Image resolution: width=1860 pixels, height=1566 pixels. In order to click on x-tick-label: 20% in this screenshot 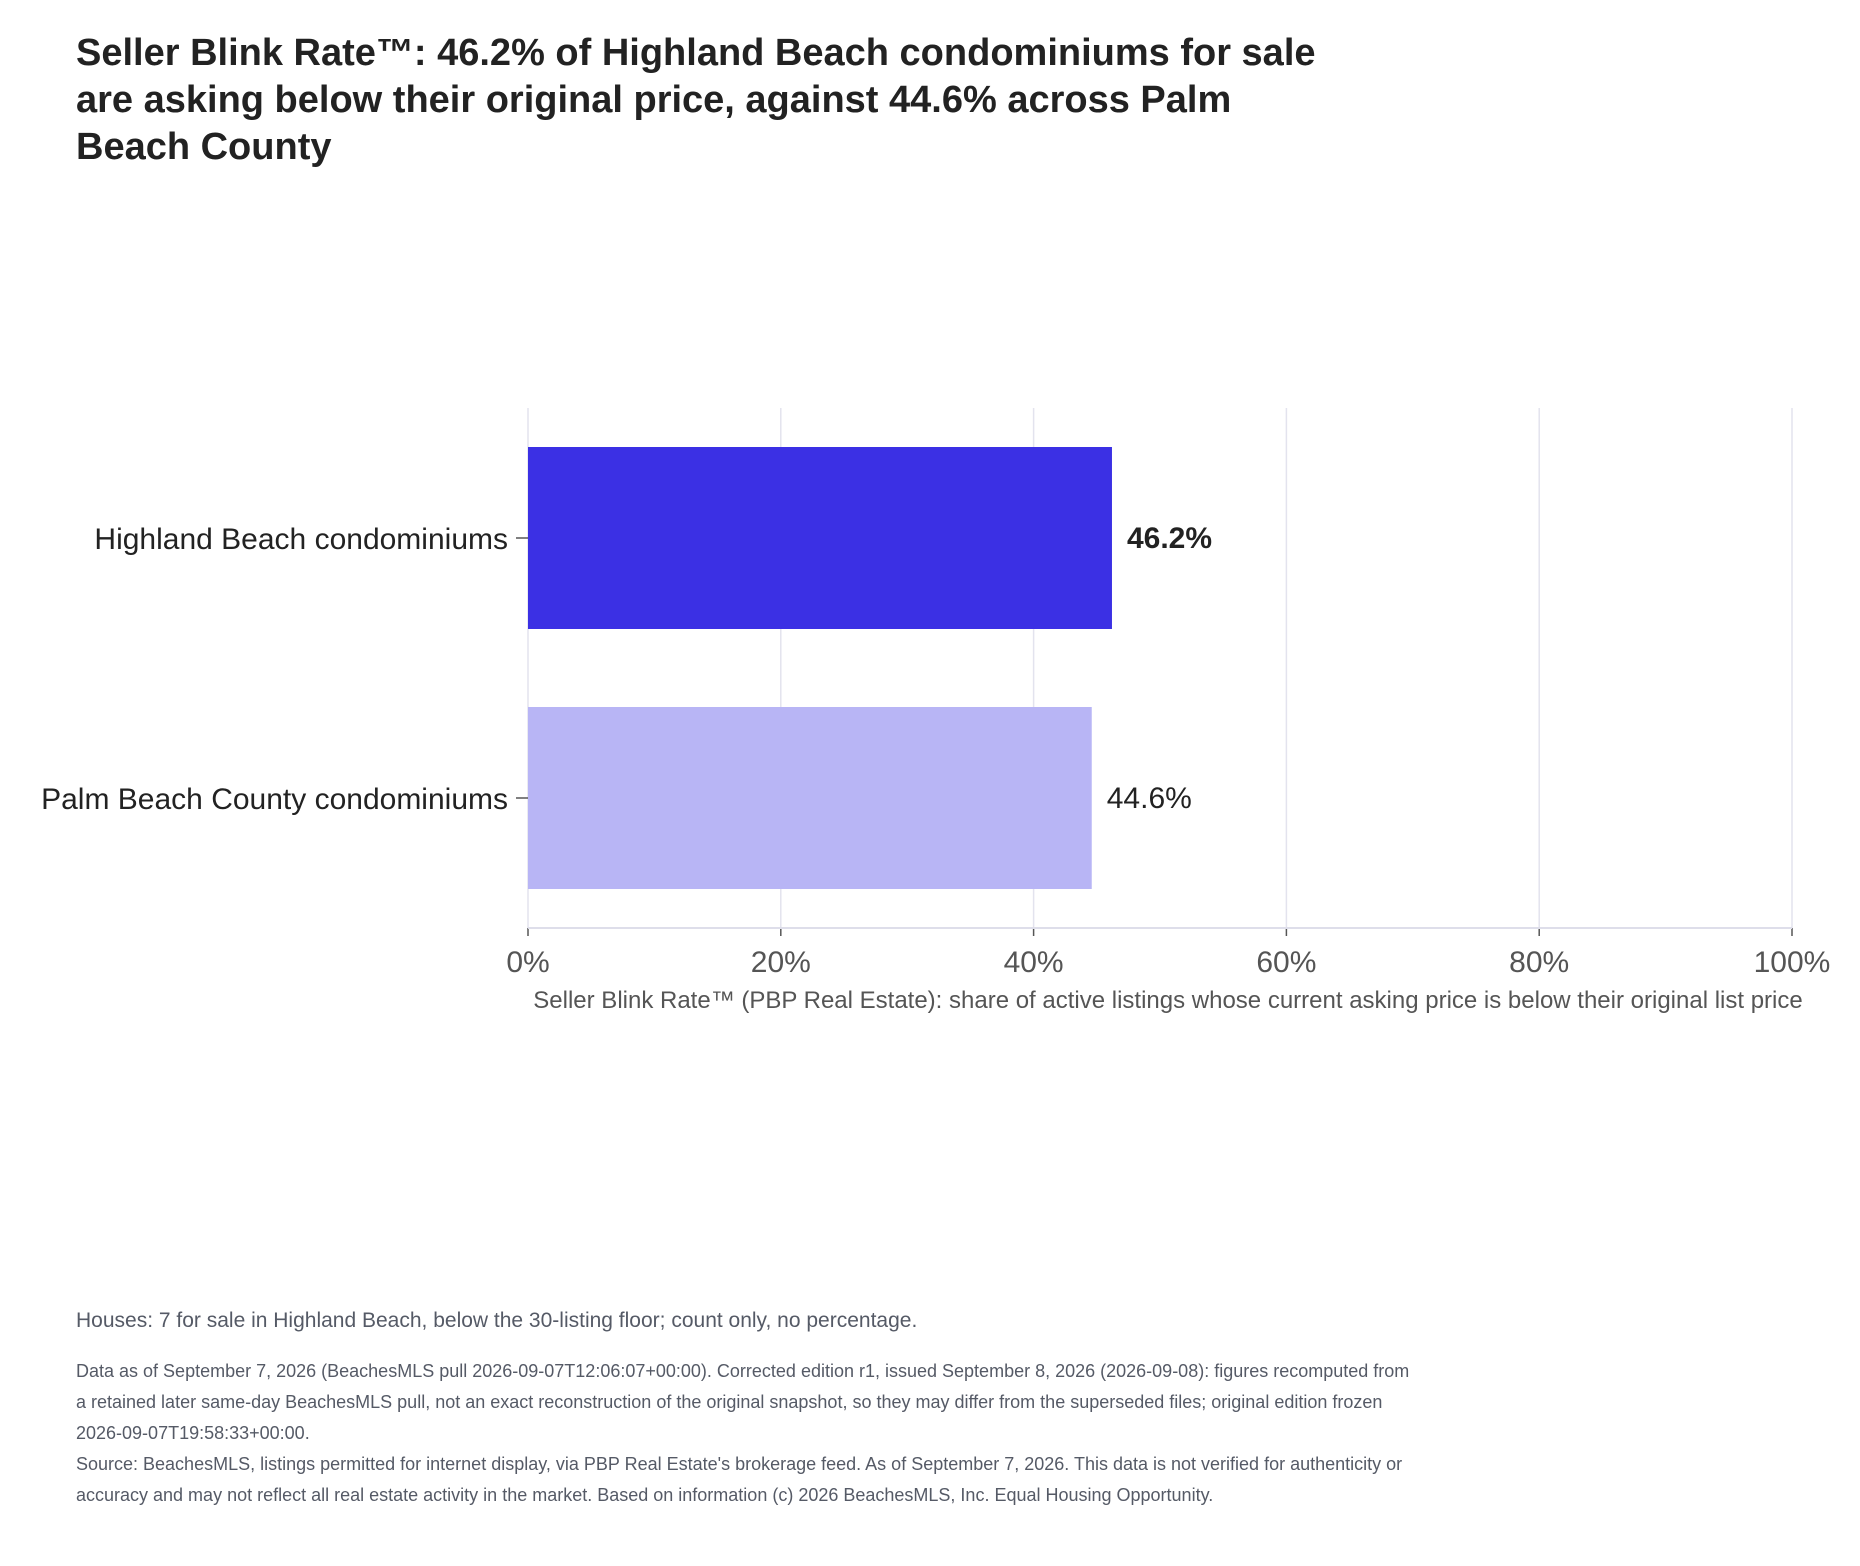, I will do `click(781, 962)`.